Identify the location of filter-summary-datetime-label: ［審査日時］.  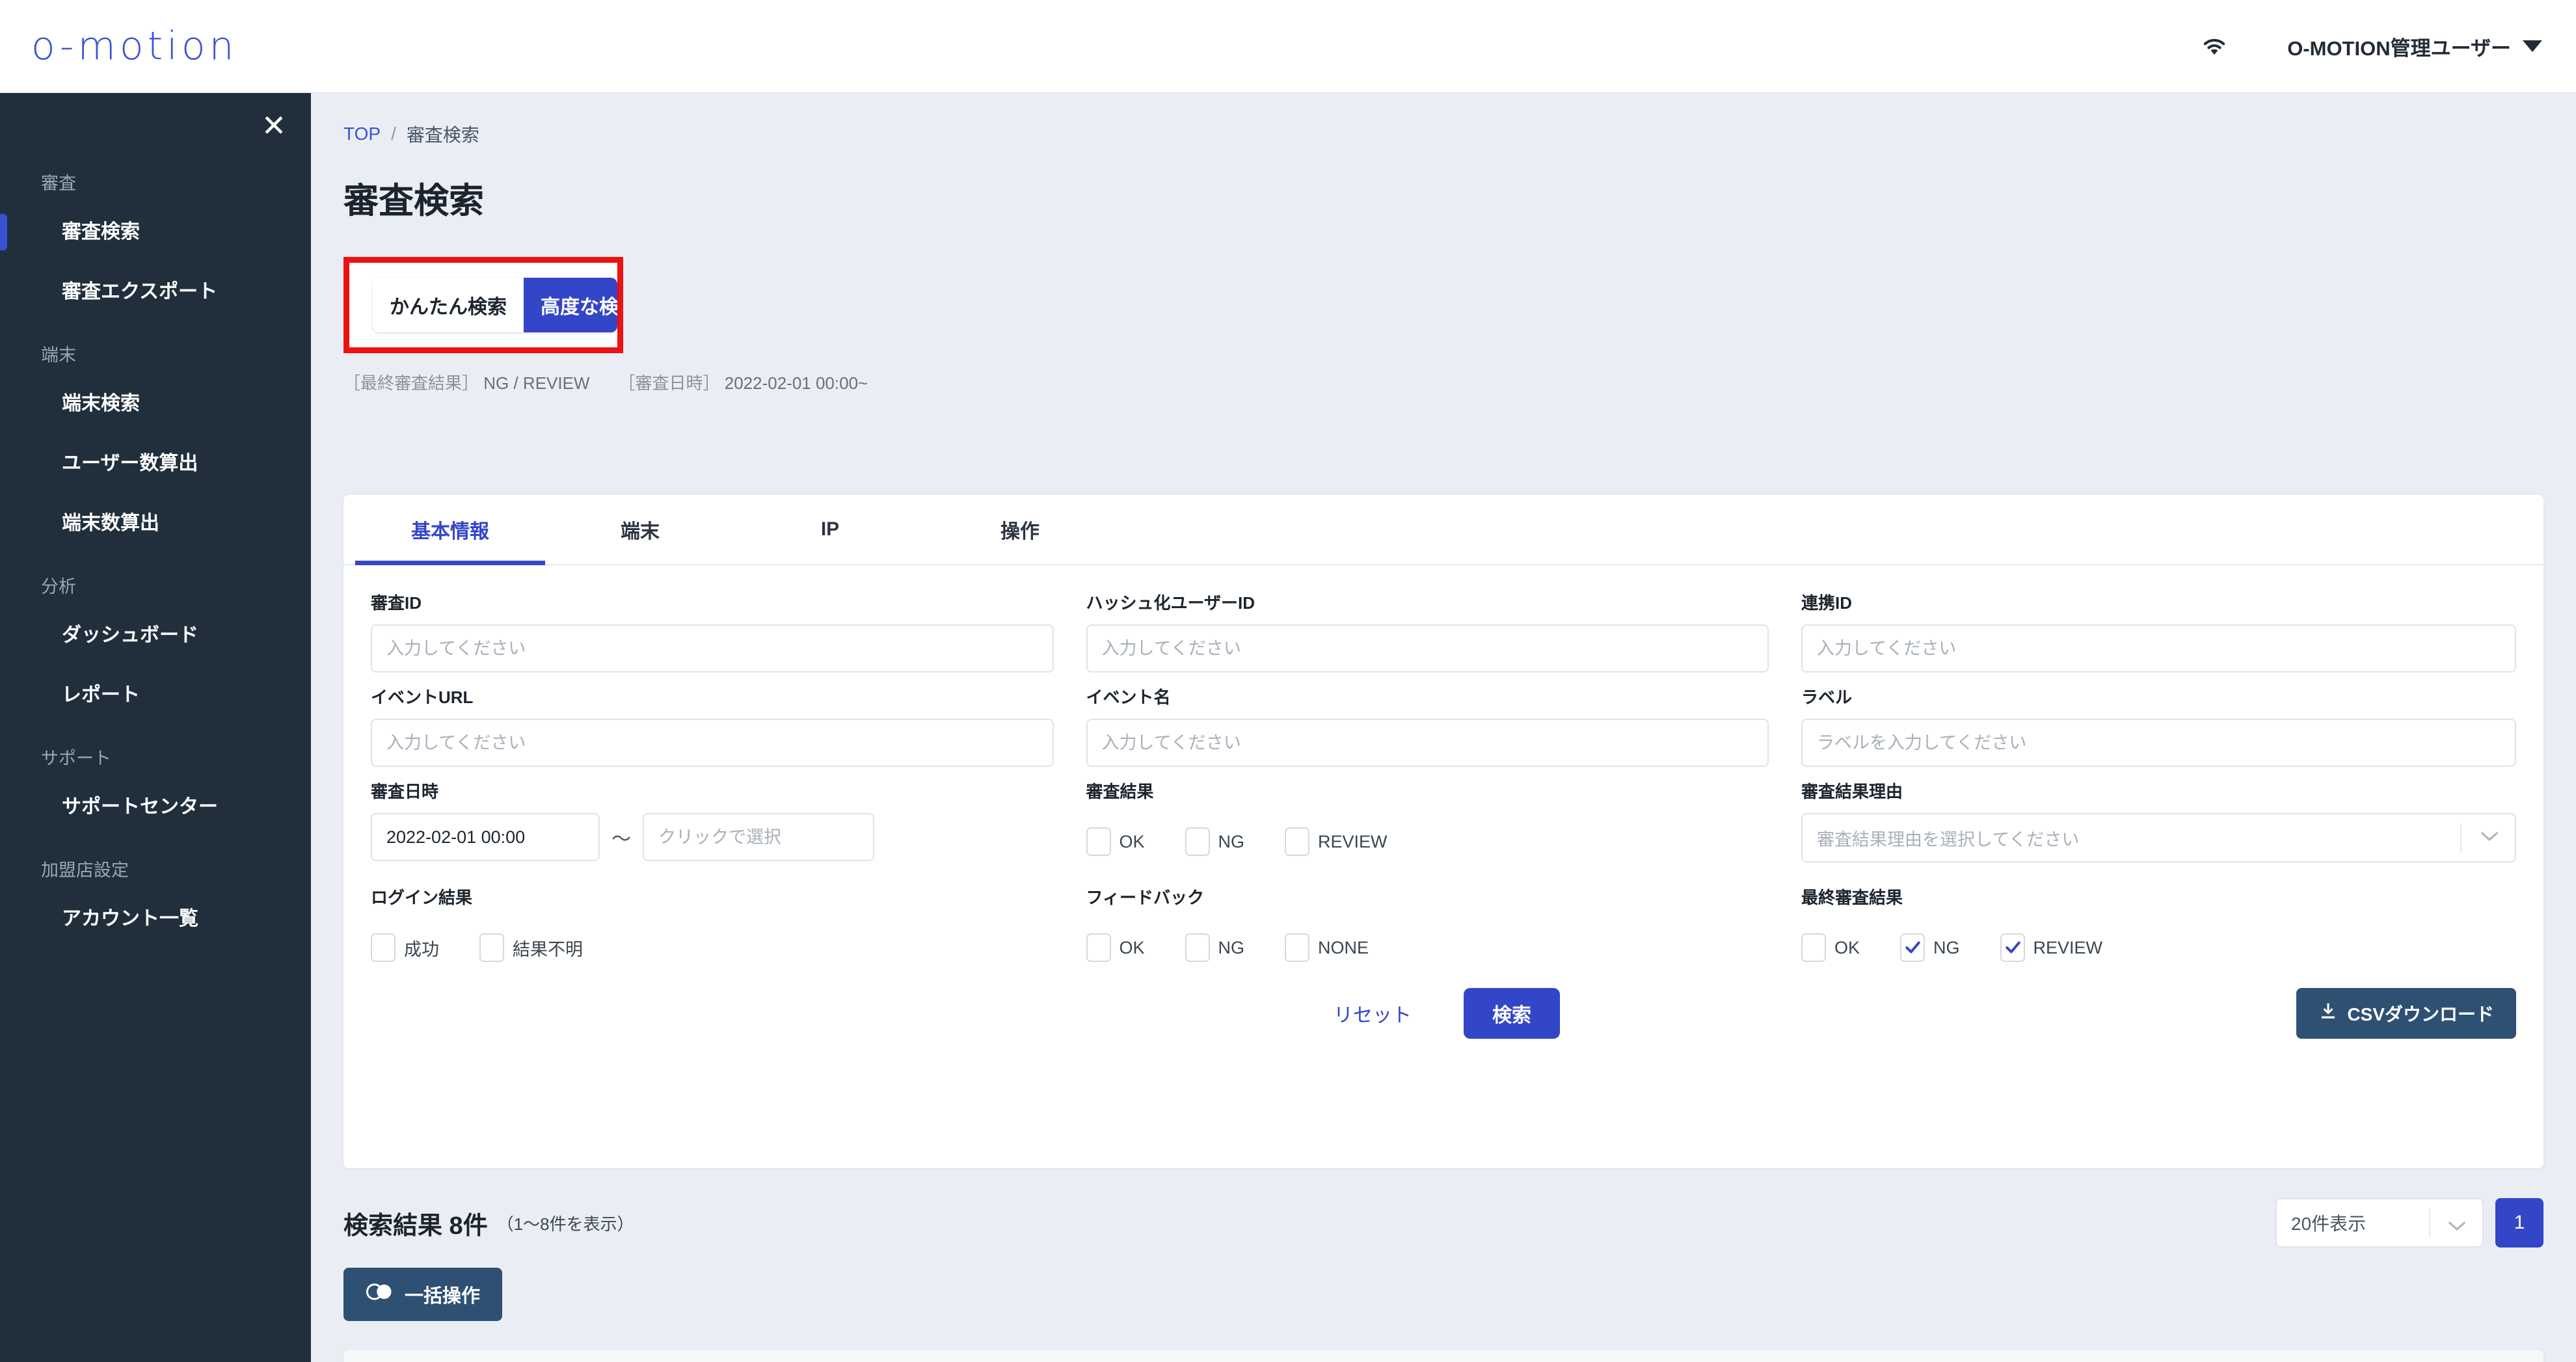
(669, 383).